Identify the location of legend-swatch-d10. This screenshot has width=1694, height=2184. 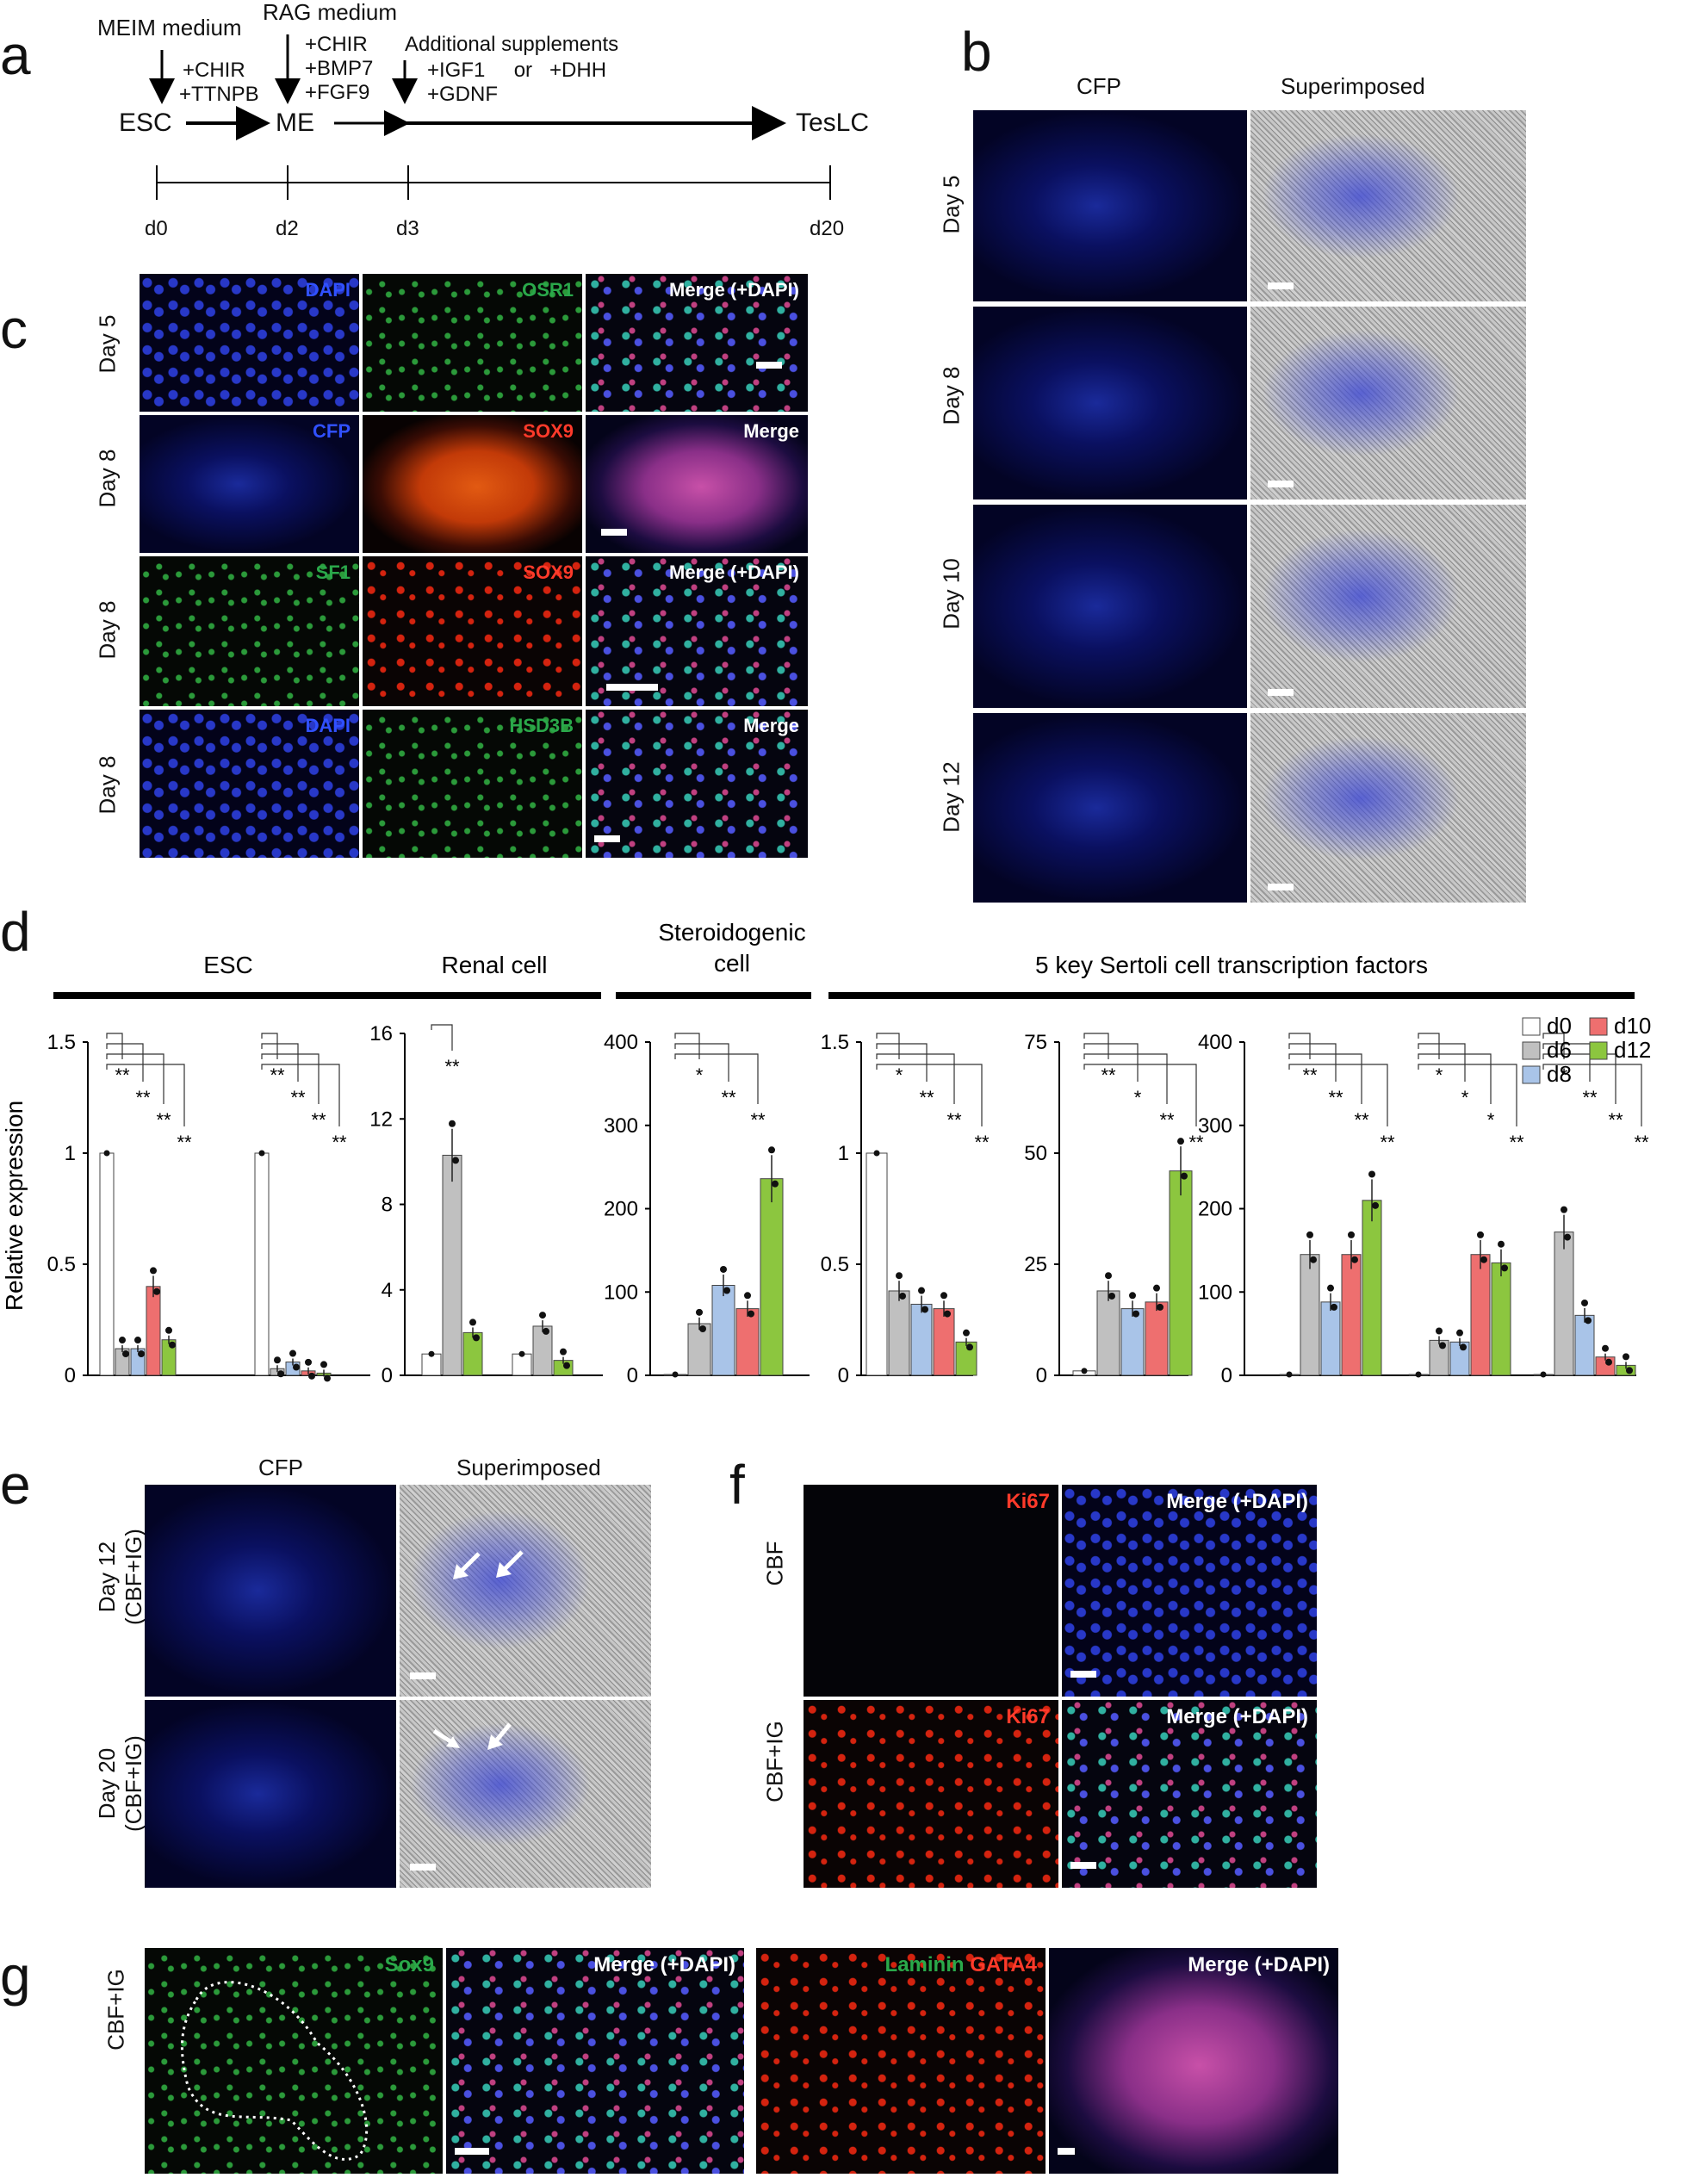
(1598, 1026).